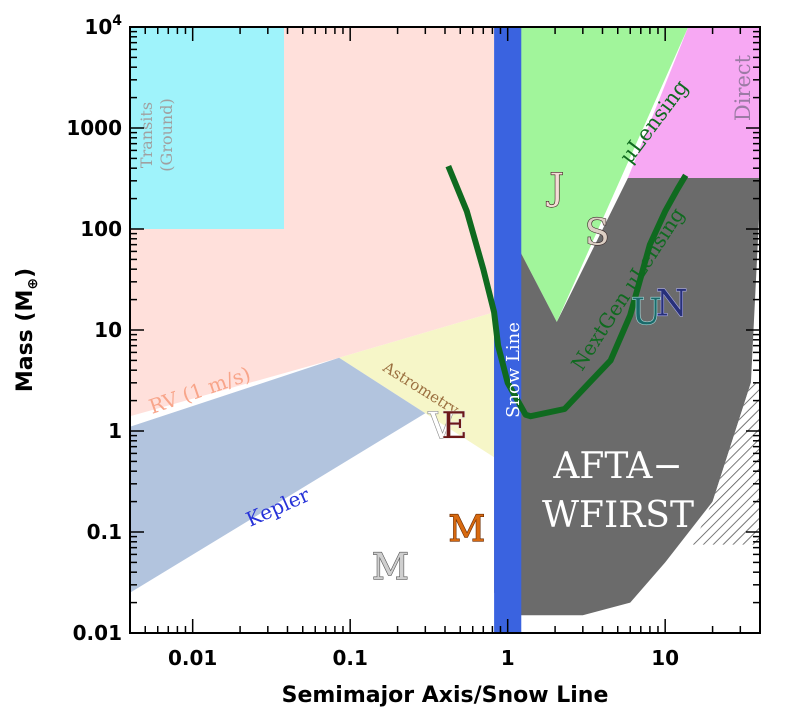 This screenshot has width=789, height=722. Describe the element at coordinates (25, 273) in the screenshot. I see `y-axis-title-close: )` at that location.